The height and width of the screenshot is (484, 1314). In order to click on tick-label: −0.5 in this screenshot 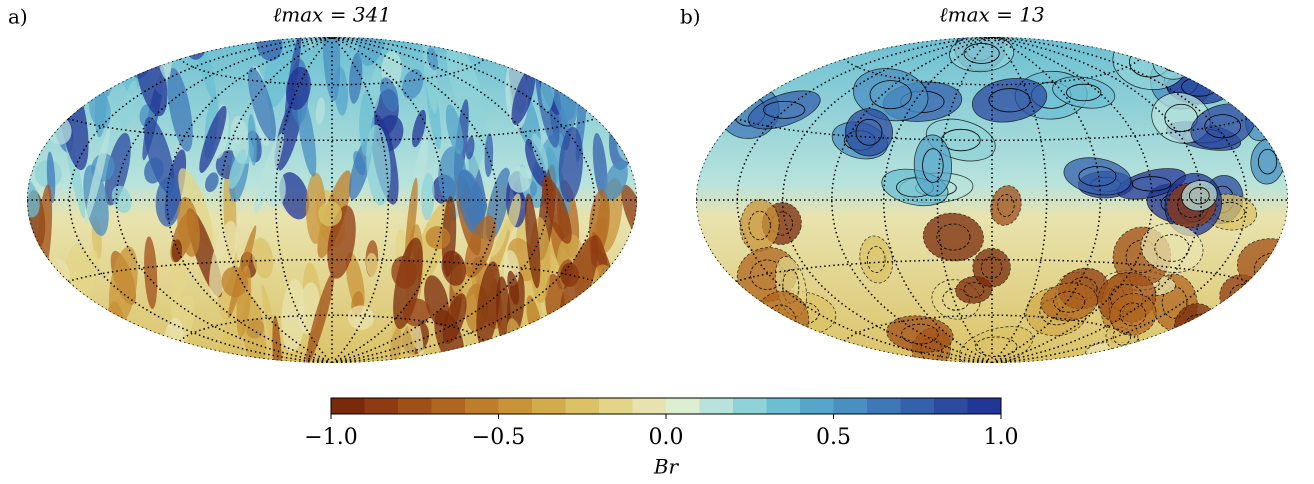, I will do `click(498, 437)`.